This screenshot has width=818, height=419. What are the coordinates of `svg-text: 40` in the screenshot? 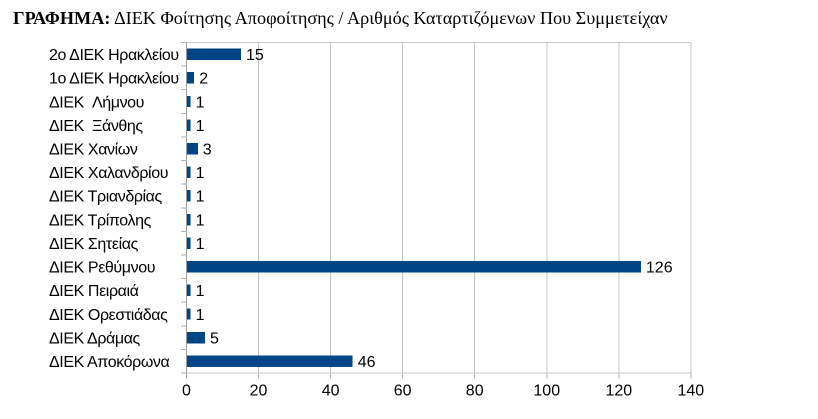 It's located at (331, 391).